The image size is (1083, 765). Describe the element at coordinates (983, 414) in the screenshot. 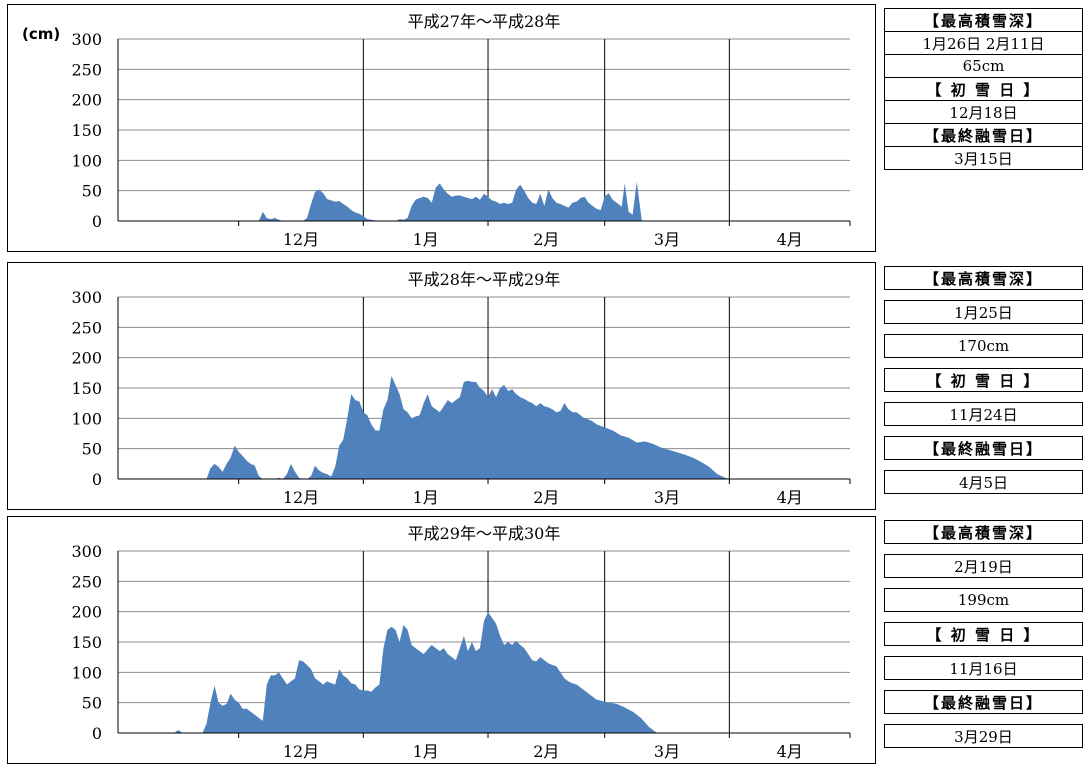

I see `first-snow-date: 11月24日` at that location.